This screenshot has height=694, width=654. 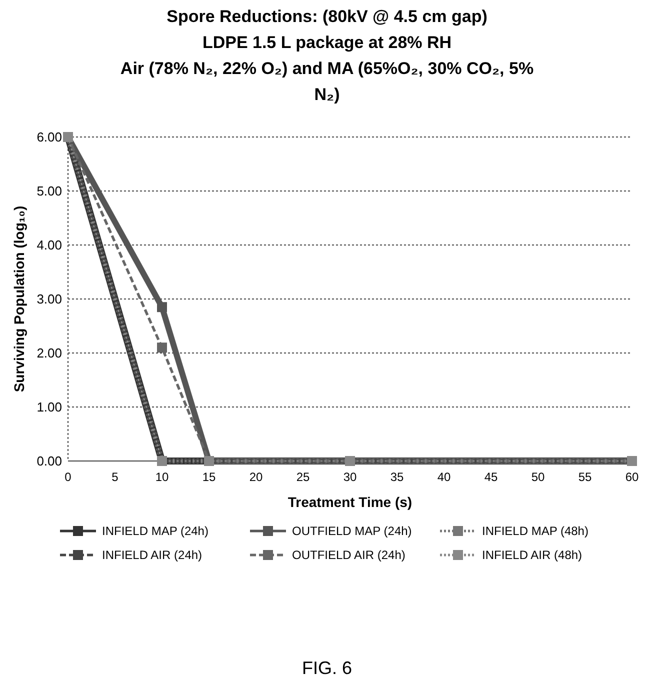 I want to click on legend-label: OUTFIELD AIR (24h), so click(x=349, y=555).